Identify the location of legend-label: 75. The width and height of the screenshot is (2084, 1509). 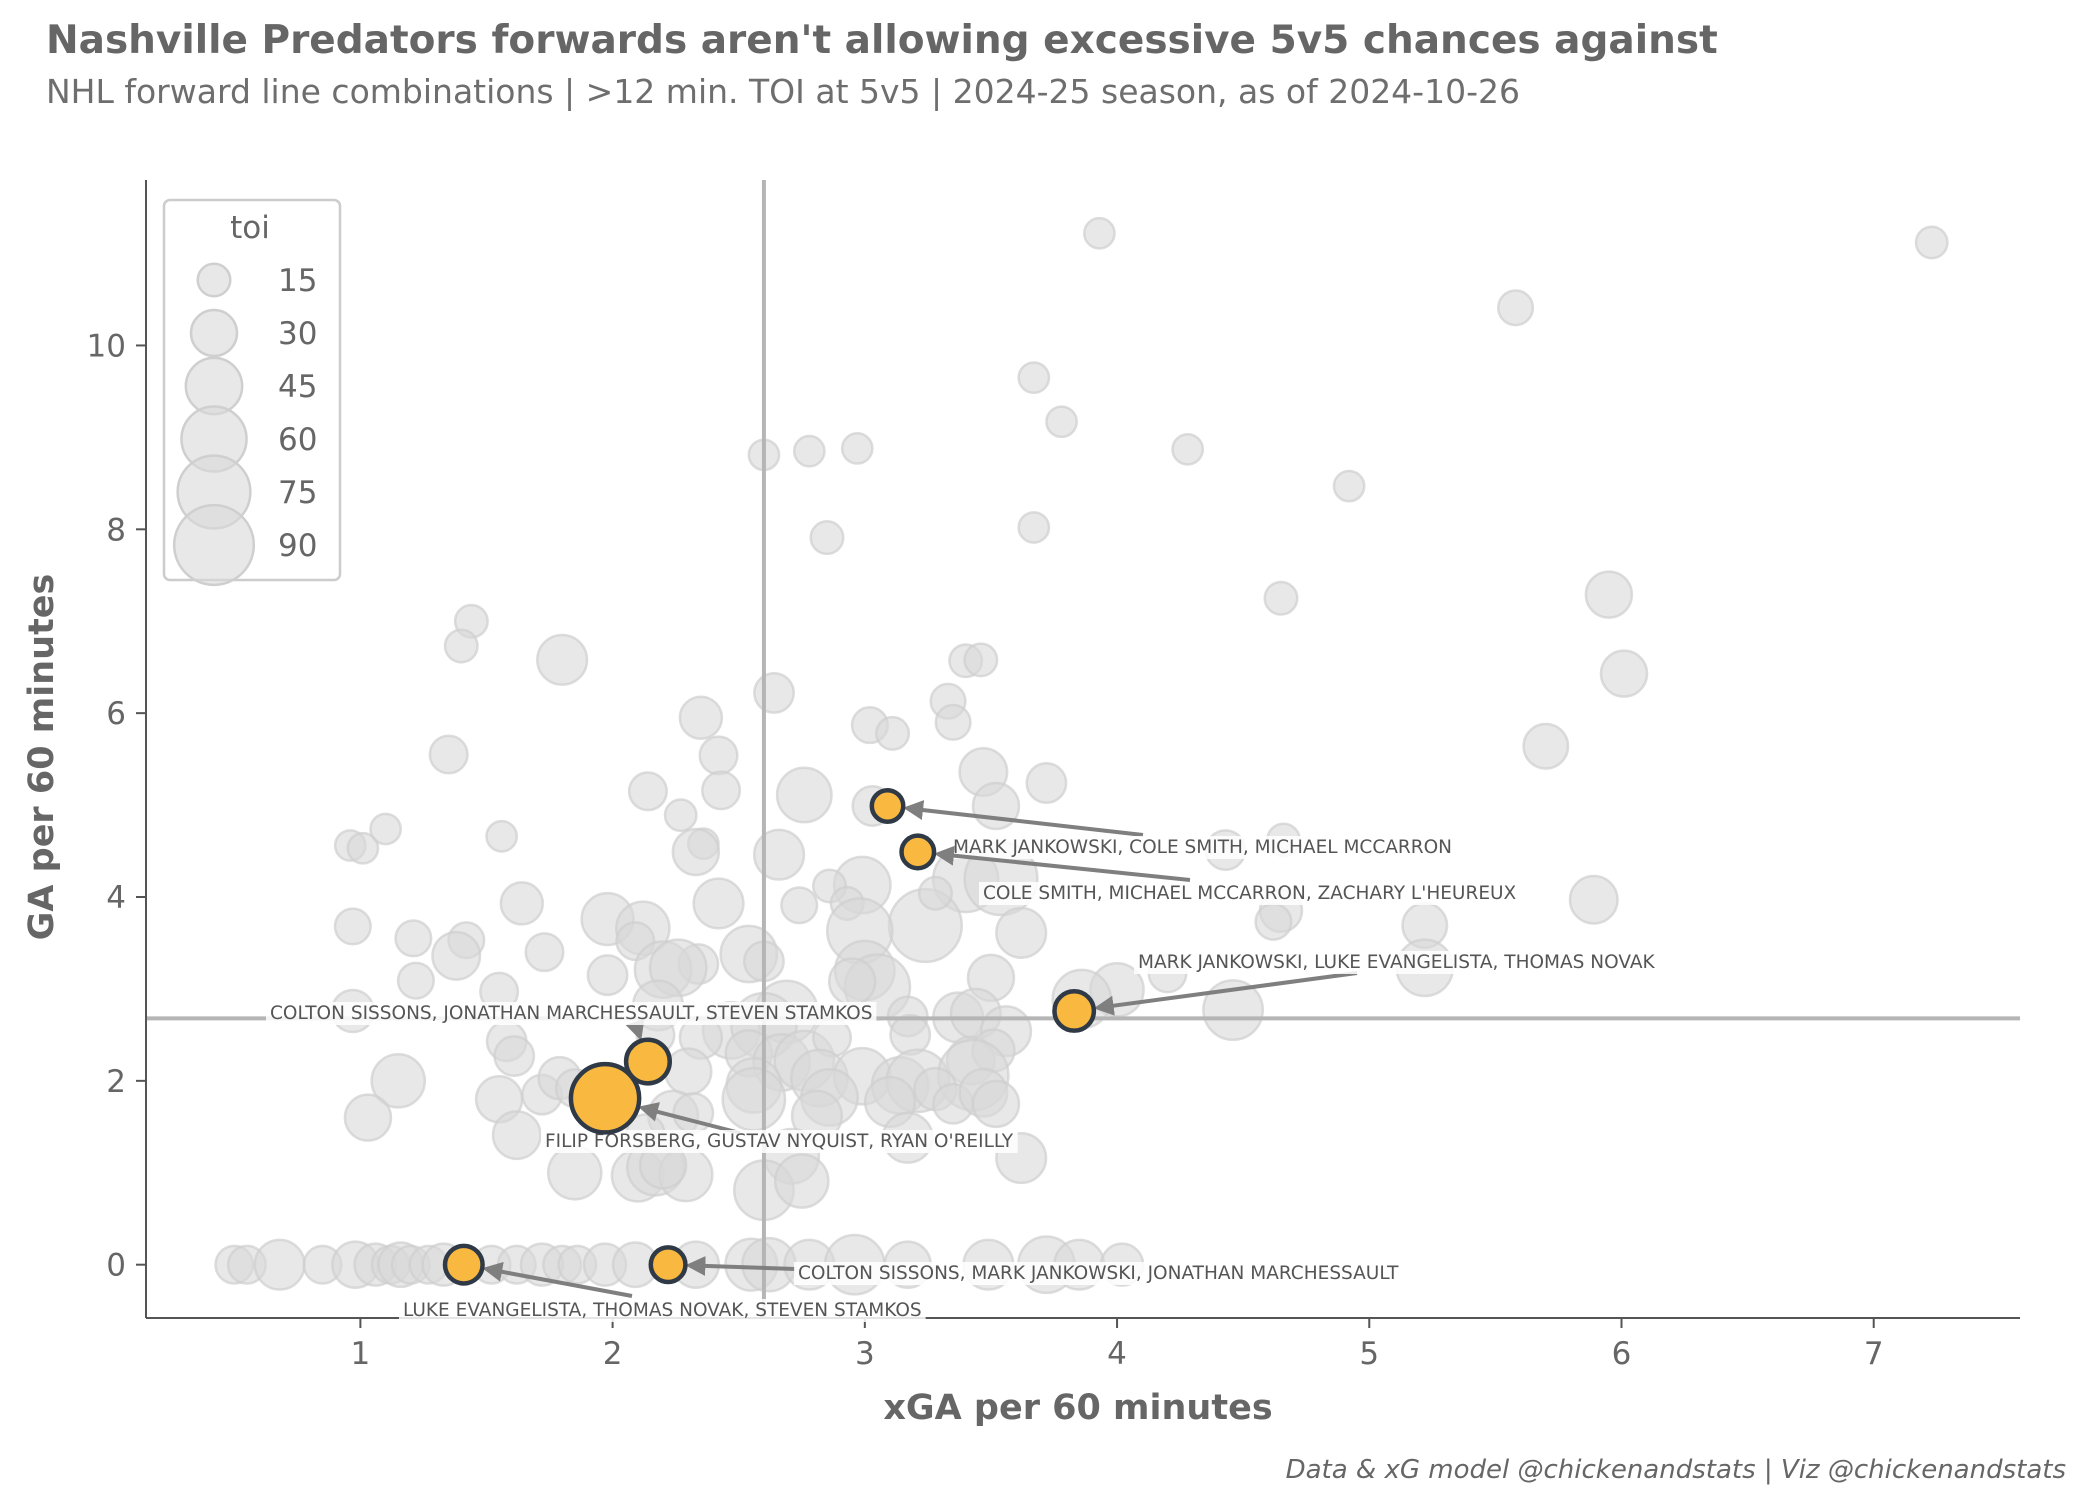
(297, 493).